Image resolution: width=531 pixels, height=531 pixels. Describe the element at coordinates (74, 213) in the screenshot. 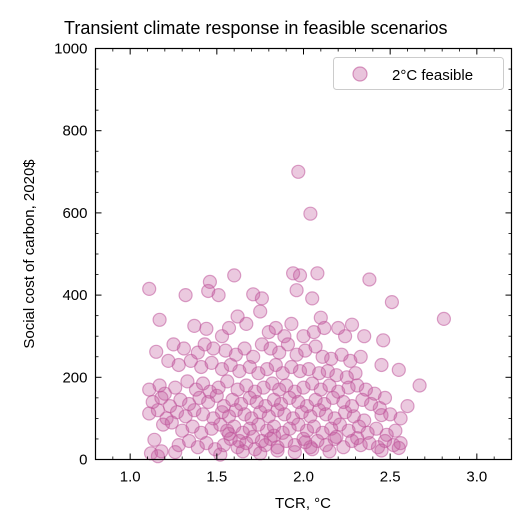

I see `y-tick-label: 600` at that location.